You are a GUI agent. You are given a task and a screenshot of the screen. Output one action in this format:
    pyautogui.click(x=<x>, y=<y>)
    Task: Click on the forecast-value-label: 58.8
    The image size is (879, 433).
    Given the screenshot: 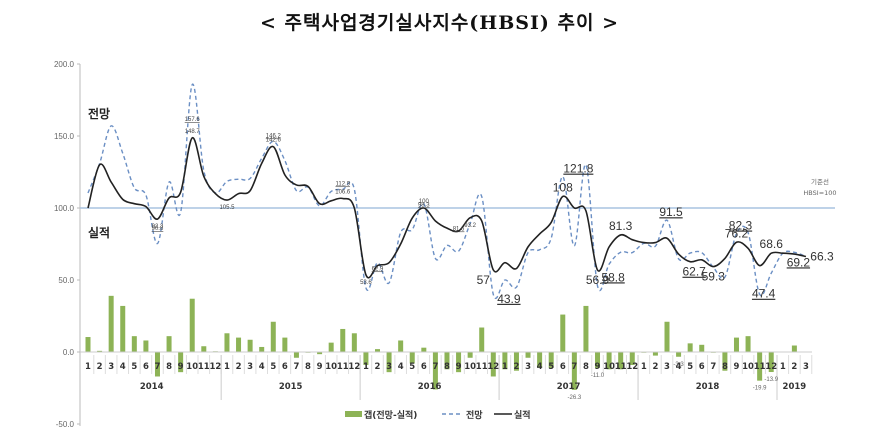 What is the action you would take?
    pyautogui.click(x=613, y=277)
    